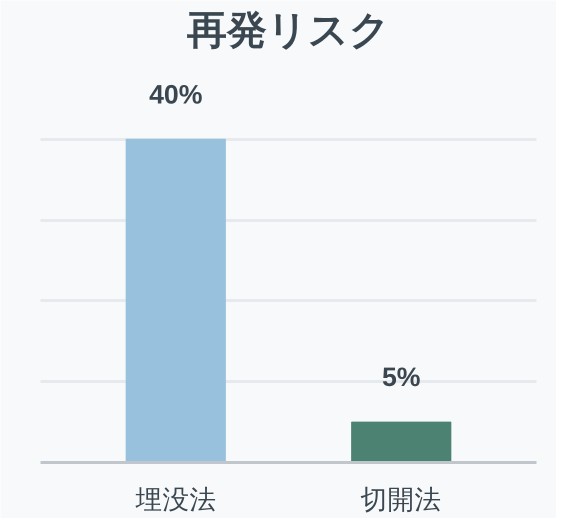  I want to click on data-label: 5%, so click(401, 377).